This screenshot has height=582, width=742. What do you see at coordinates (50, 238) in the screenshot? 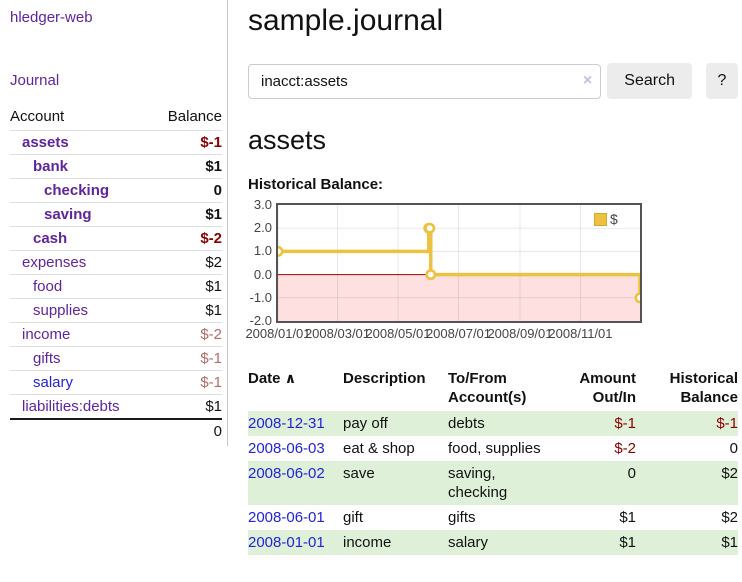
I see `account-link: cash` at bounding box center [50, 238].